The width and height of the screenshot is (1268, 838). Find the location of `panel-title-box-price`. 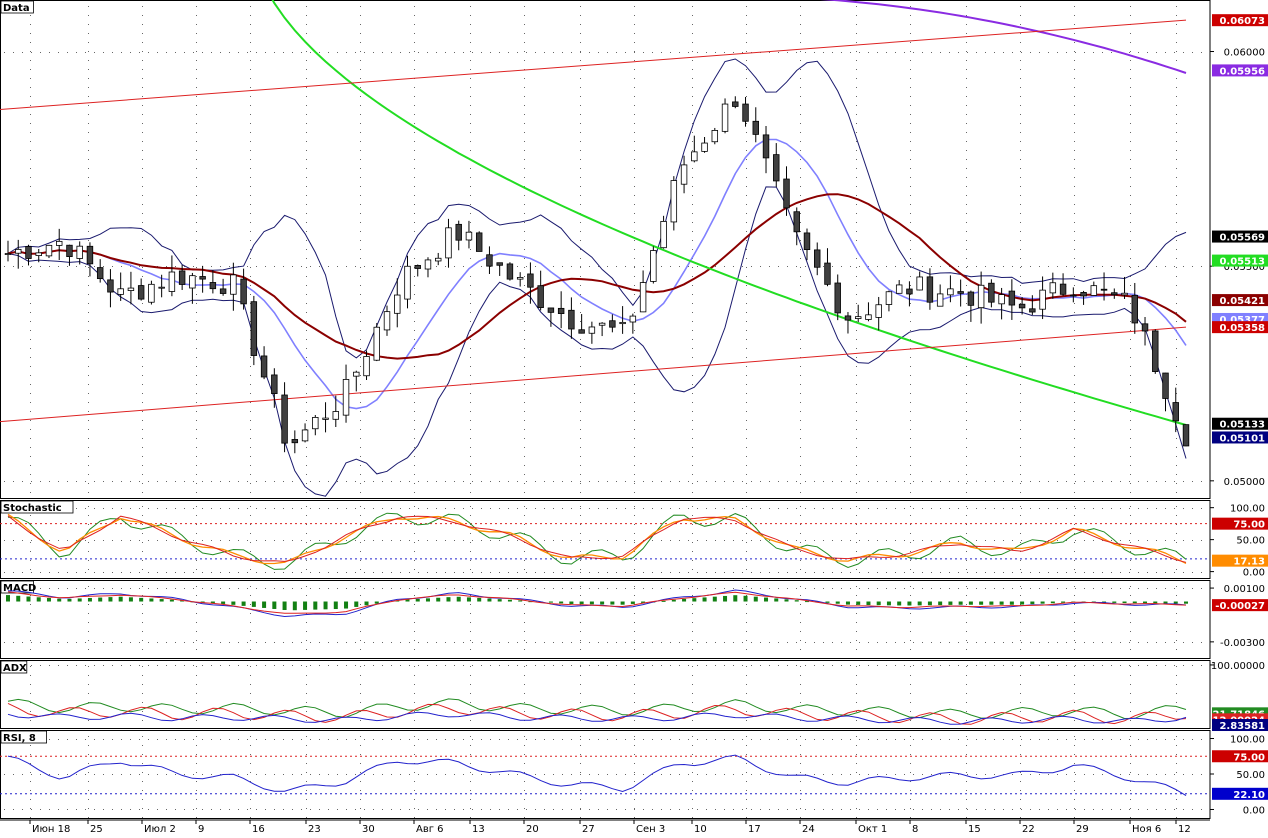

panel-title-box-price is located at coordinates (17, 7).